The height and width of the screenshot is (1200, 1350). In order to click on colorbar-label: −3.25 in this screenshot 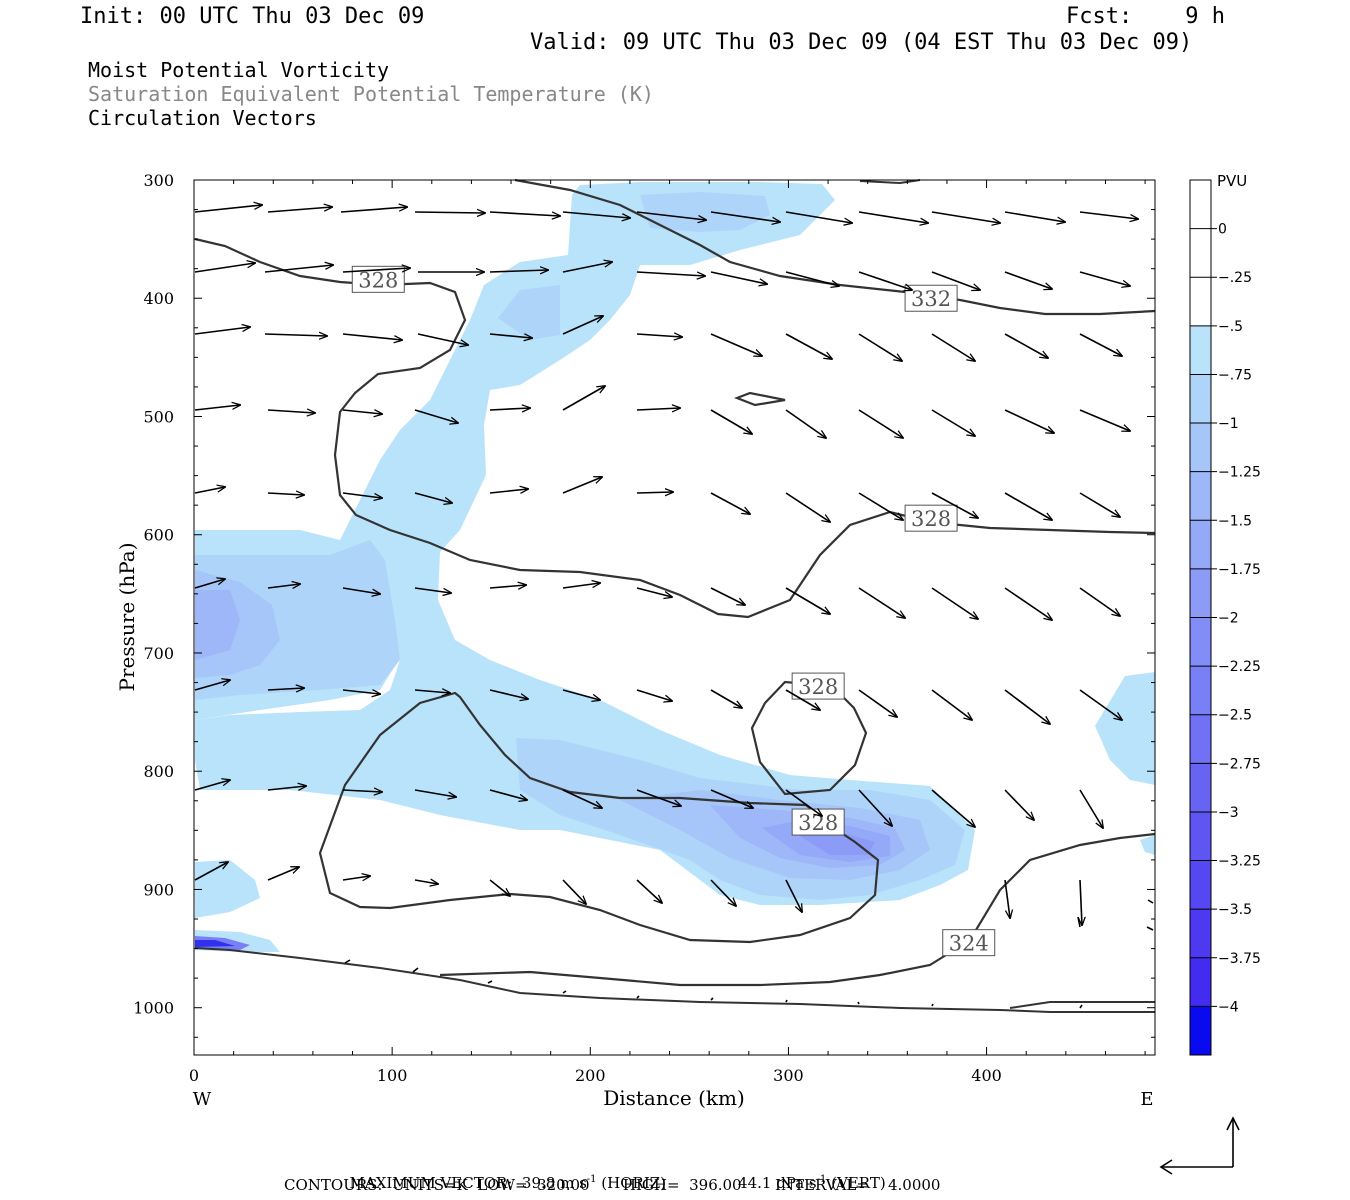, I will do `click(1239, 862)`.